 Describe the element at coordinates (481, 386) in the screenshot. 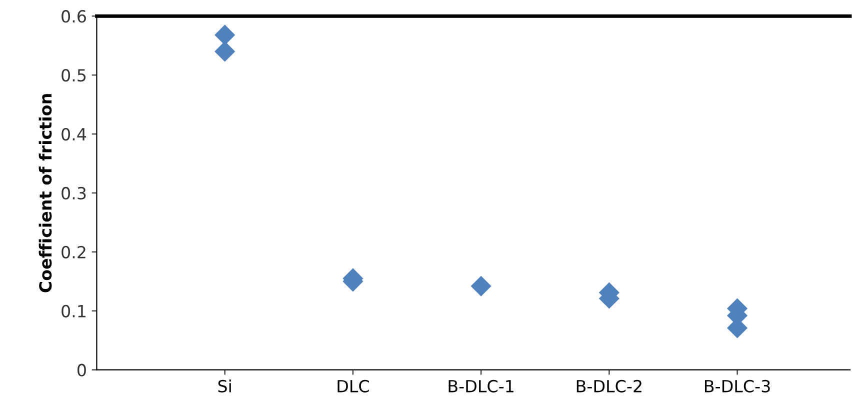

I see `x-tick-label: B-DLC-1` at that location.